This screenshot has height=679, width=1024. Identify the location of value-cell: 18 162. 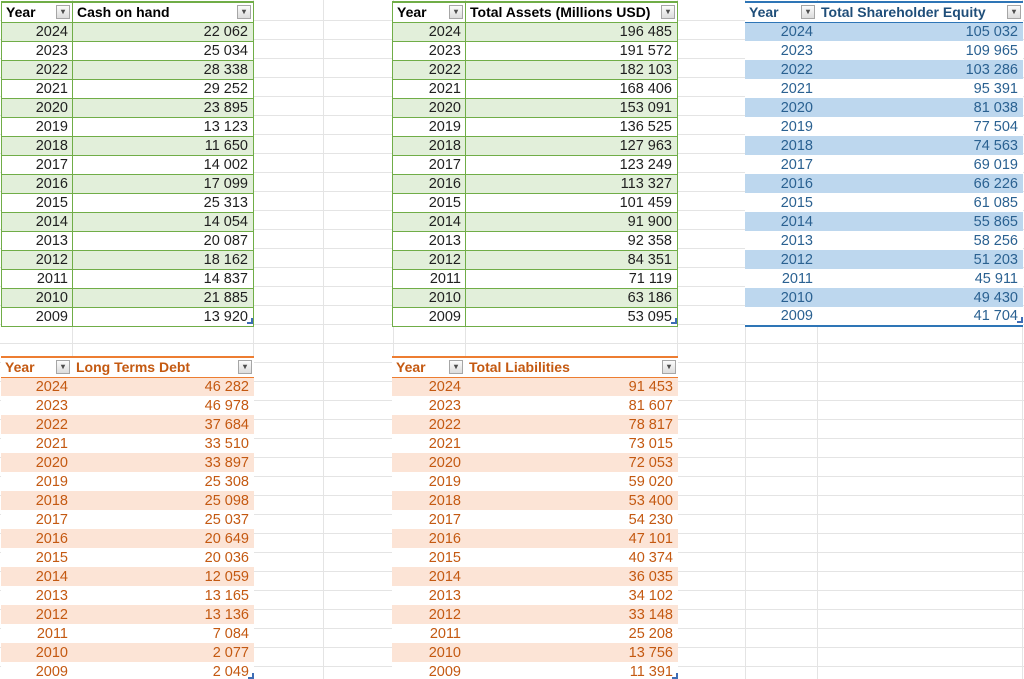
(163, 259).